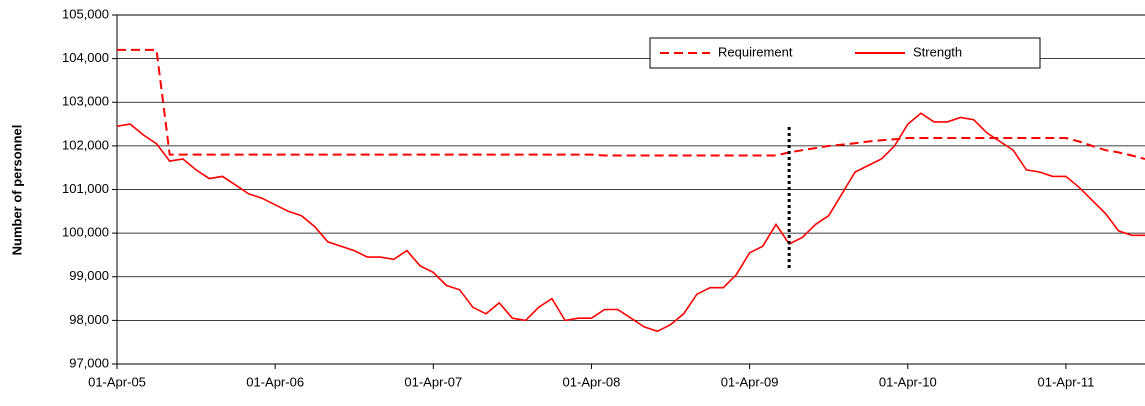 The image size is (1145, 406). Describe the element at coordinates (937, 51) in the screenshot. I see `legend-label: Strength` at that location.